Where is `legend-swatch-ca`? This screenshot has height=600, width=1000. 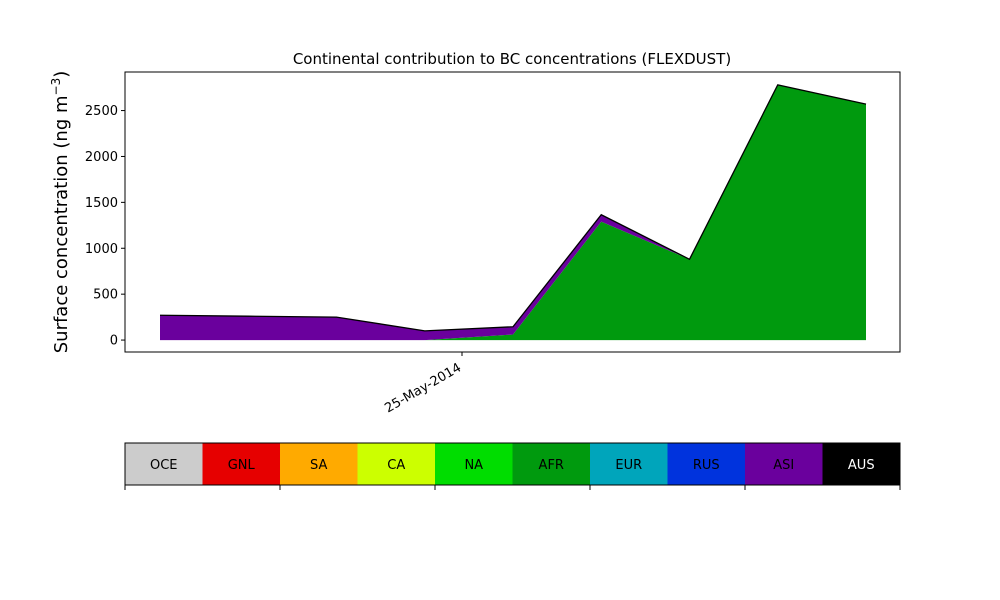 legend-swatch-ca is located at coordinates (396, 464).